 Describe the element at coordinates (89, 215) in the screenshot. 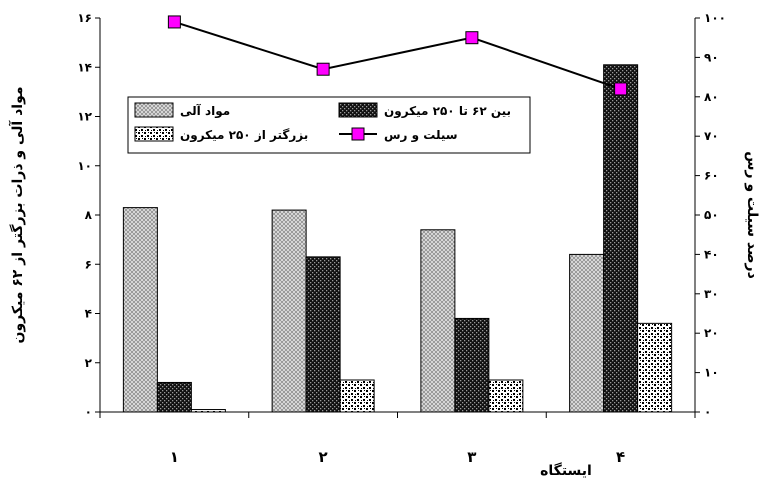

I see `y-tick-label: ۸` at that location.